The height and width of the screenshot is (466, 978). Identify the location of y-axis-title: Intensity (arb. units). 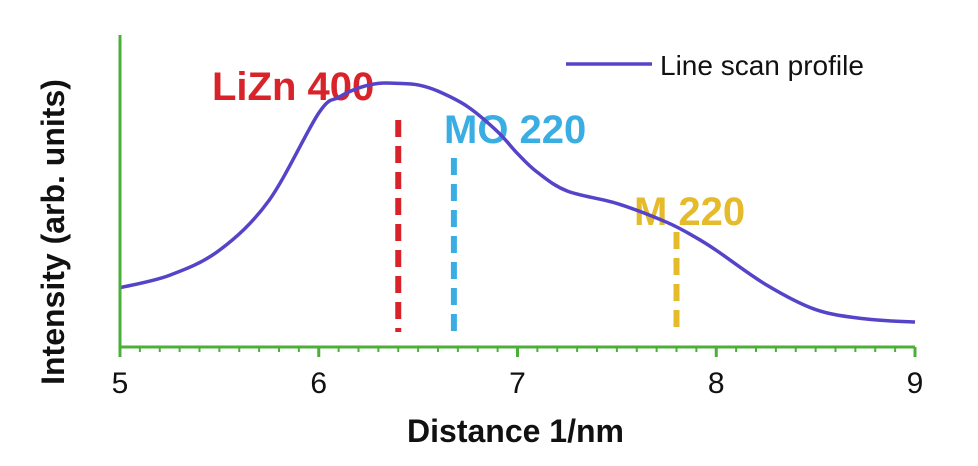
(53, 232).